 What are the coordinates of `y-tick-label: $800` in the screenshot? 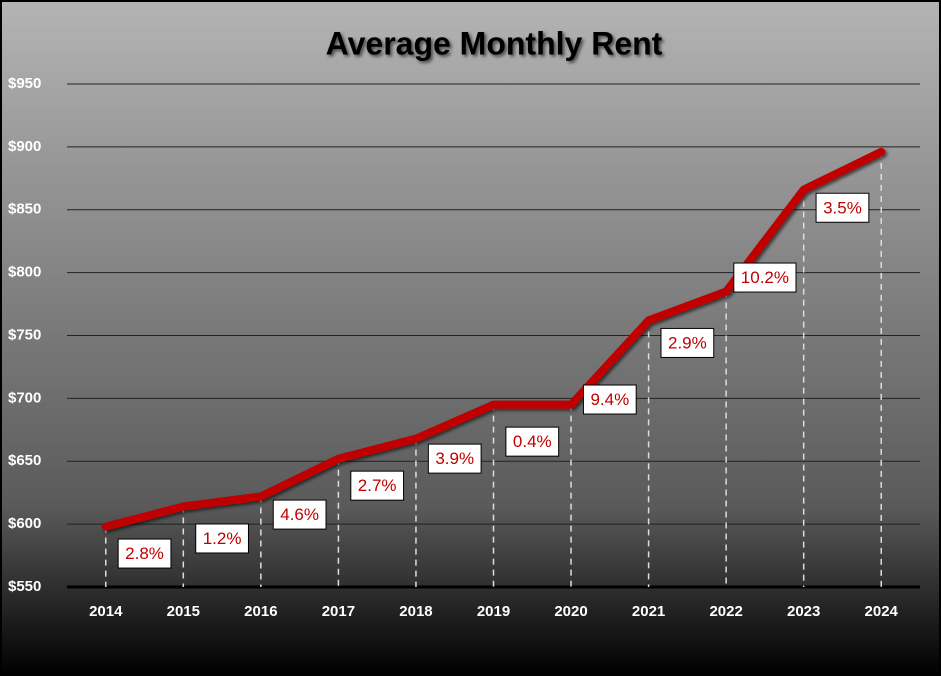 It's located at (24, 272).